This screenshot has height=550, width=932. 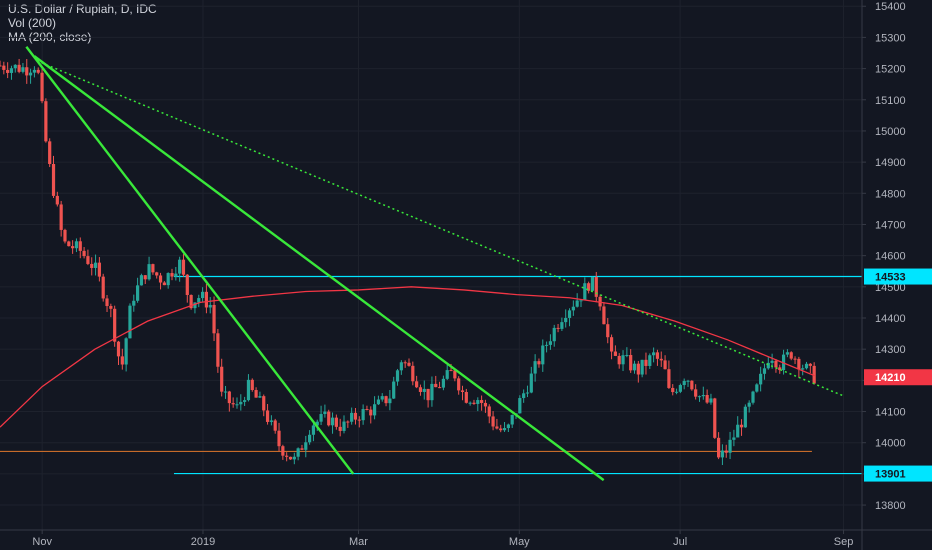 I want to click on price-badge, so click(x=898, y=377).